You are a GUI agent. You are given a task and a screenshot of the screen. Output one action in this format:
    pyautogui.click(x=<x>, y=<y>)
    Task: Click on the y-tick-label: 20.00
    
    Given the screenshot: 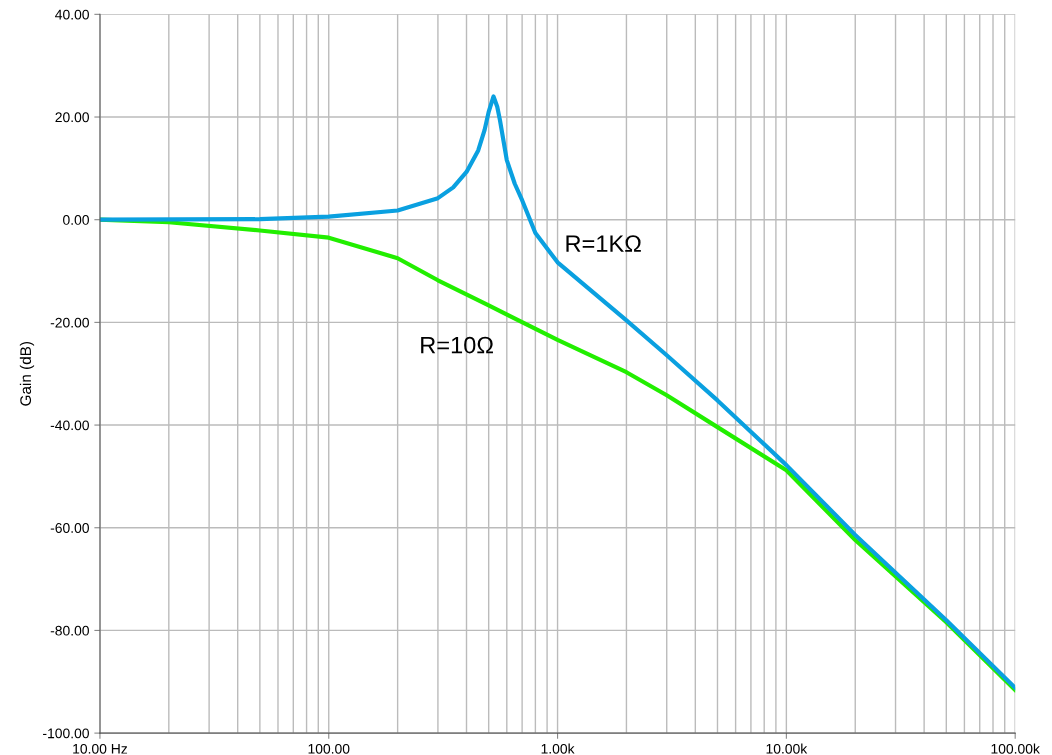 What is the action you would take?
    pyautogui.click(x=72, y=117)
    